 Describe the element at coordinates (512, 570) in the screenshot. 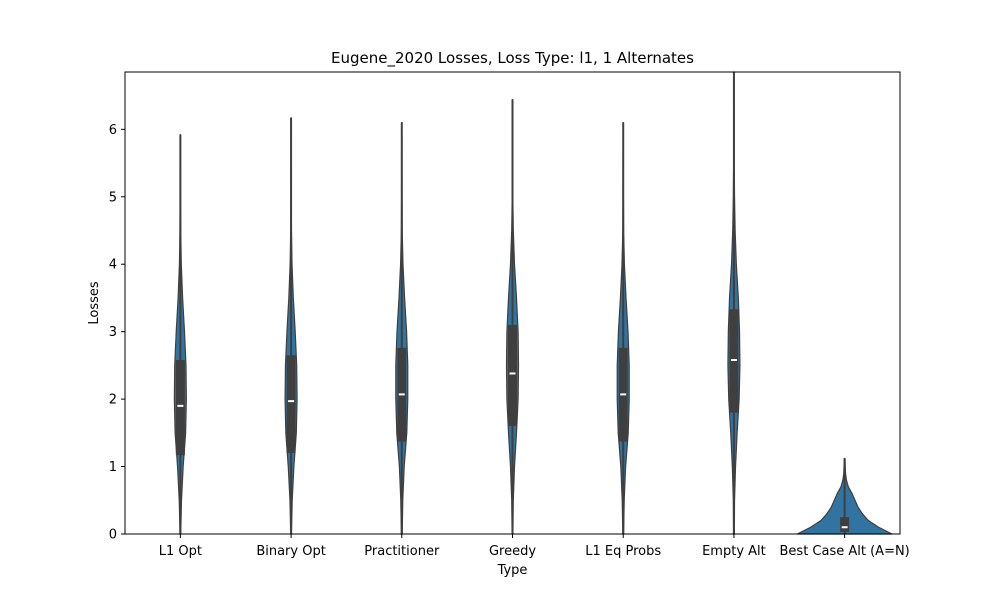

I see `x-axis-label: Type` at that location.